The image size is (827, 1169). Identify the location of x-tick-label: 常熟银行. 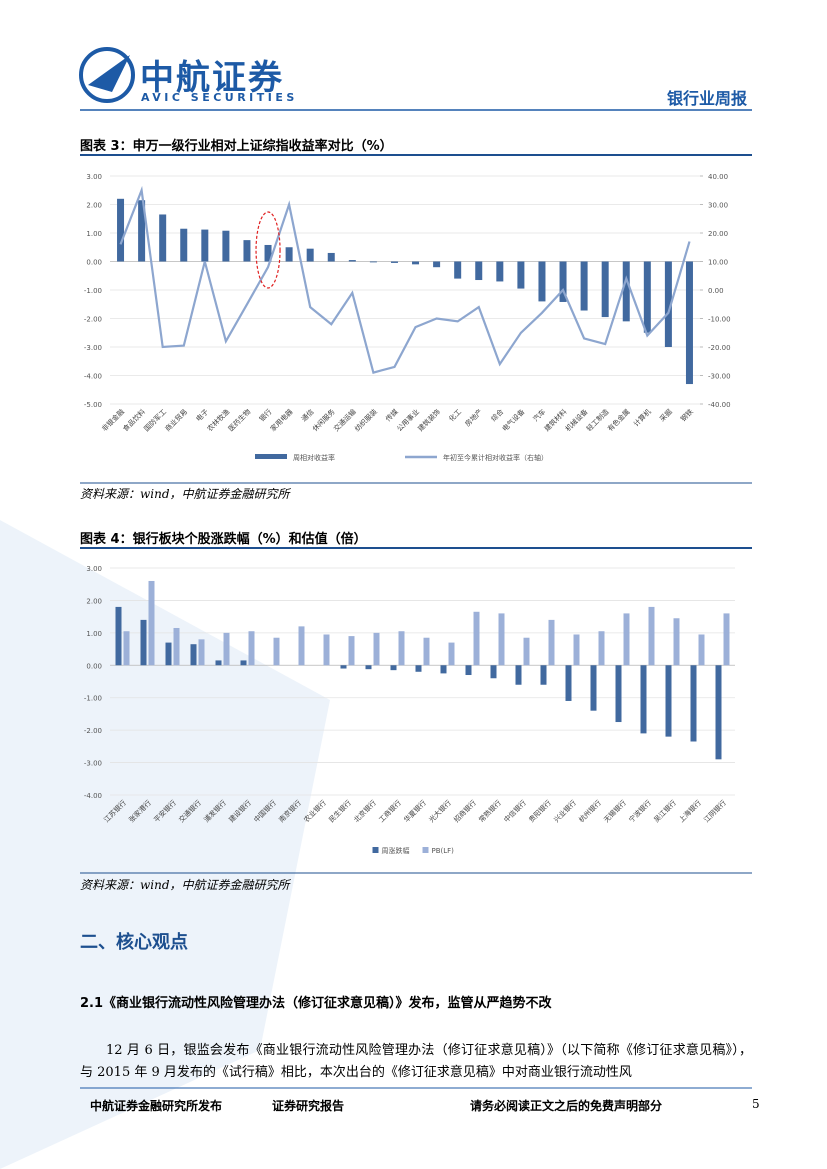
(490, 811).